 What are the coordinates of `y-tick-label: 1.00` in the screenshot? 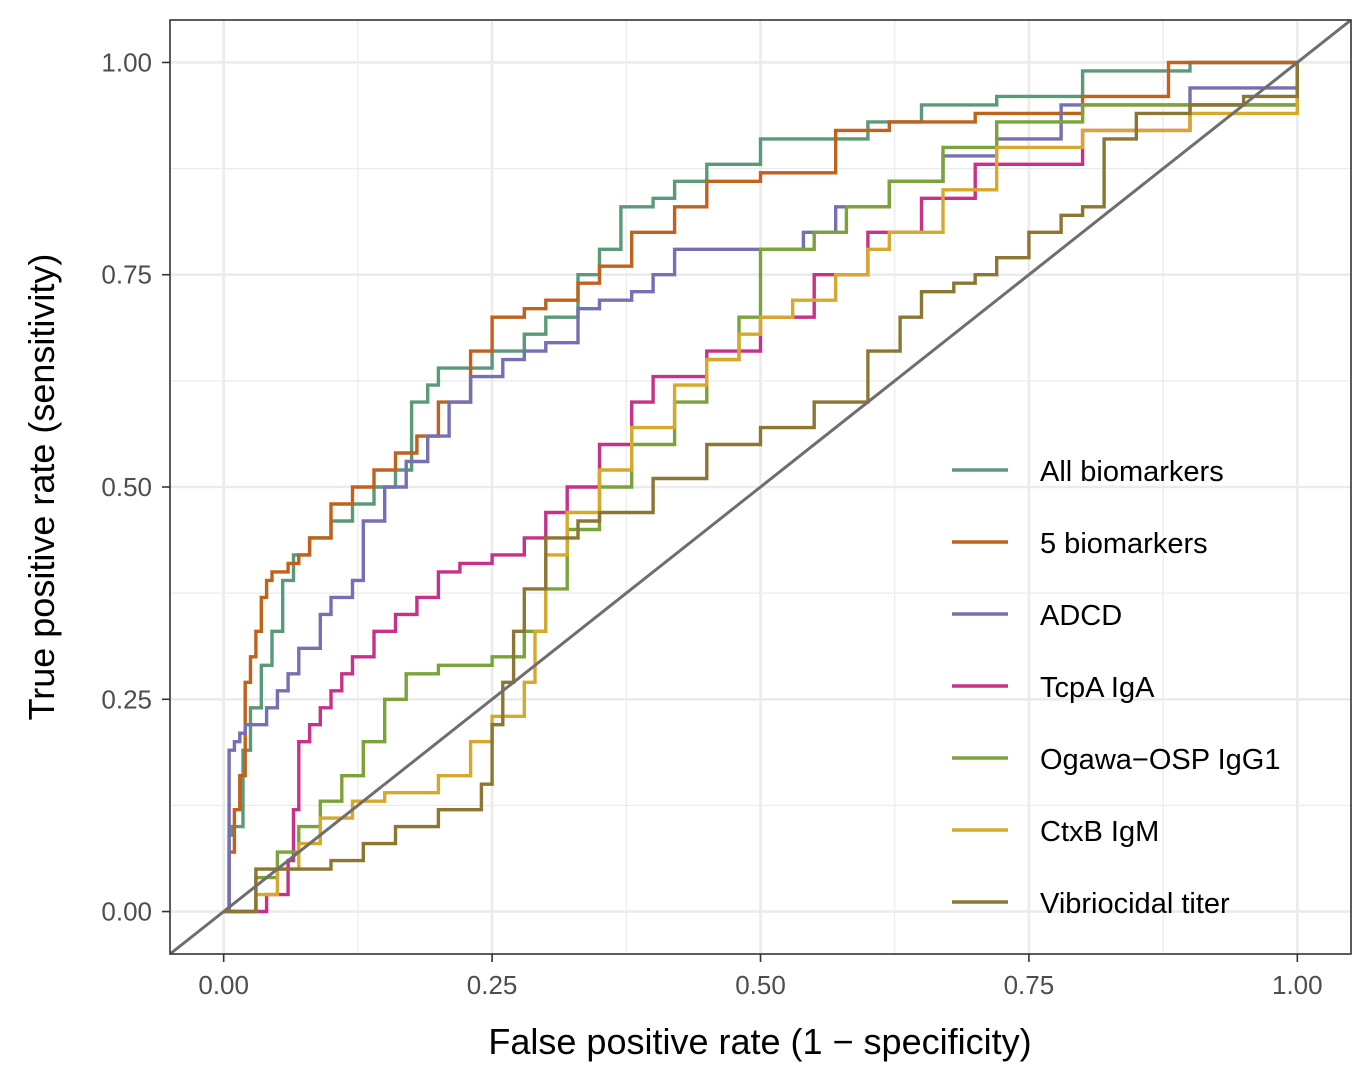 It's located at (126, 62).